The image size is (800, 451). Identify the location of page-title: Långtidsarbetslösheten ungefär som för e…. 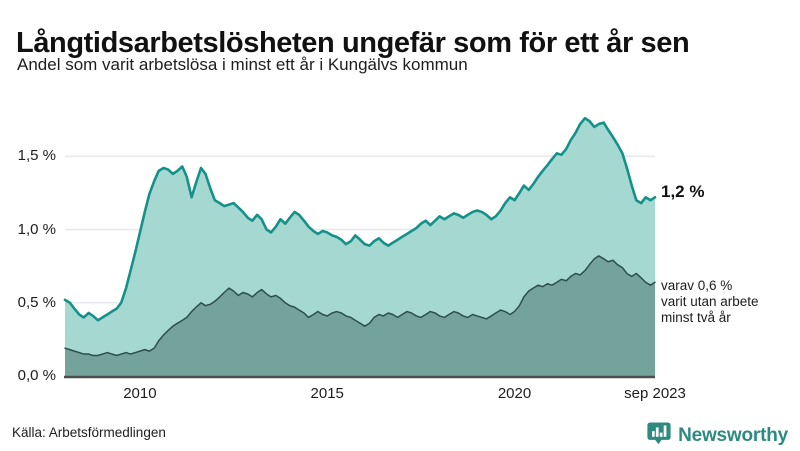
(353, 43).